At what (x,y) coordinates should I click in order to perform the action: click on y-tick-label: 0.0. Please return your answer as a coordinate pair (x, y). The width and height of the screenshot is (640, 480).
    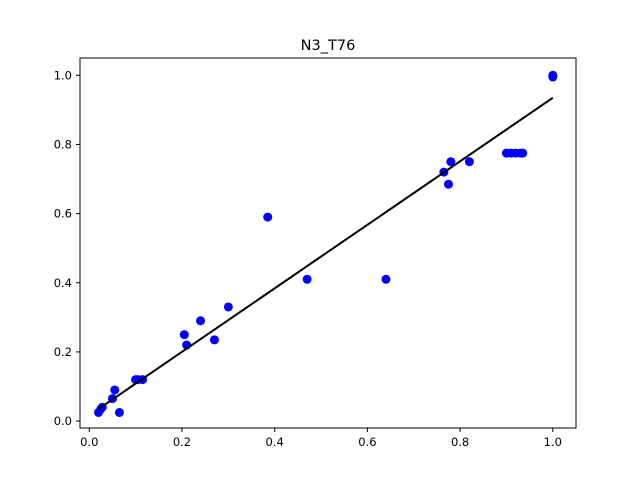
    Looking at the image, I should click on (63, 421).